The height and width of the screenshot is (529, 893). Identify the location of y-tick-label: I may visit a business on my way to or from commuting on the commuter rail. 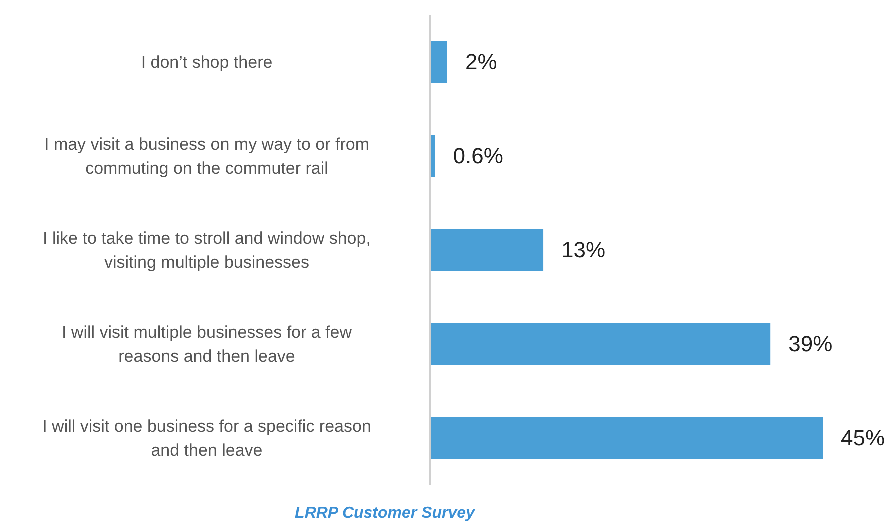
(207, 156).